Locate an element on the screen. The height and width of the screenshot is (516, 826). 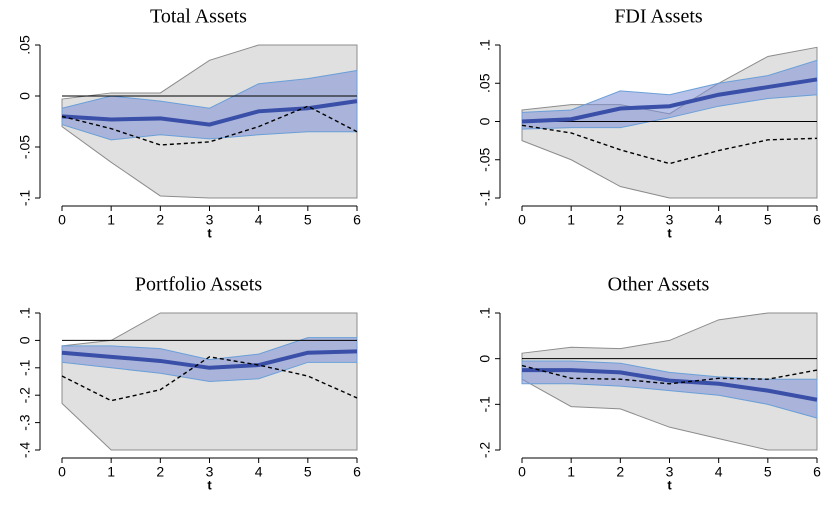
y-tick-label: -.3 is located at coordinates (25, 422).